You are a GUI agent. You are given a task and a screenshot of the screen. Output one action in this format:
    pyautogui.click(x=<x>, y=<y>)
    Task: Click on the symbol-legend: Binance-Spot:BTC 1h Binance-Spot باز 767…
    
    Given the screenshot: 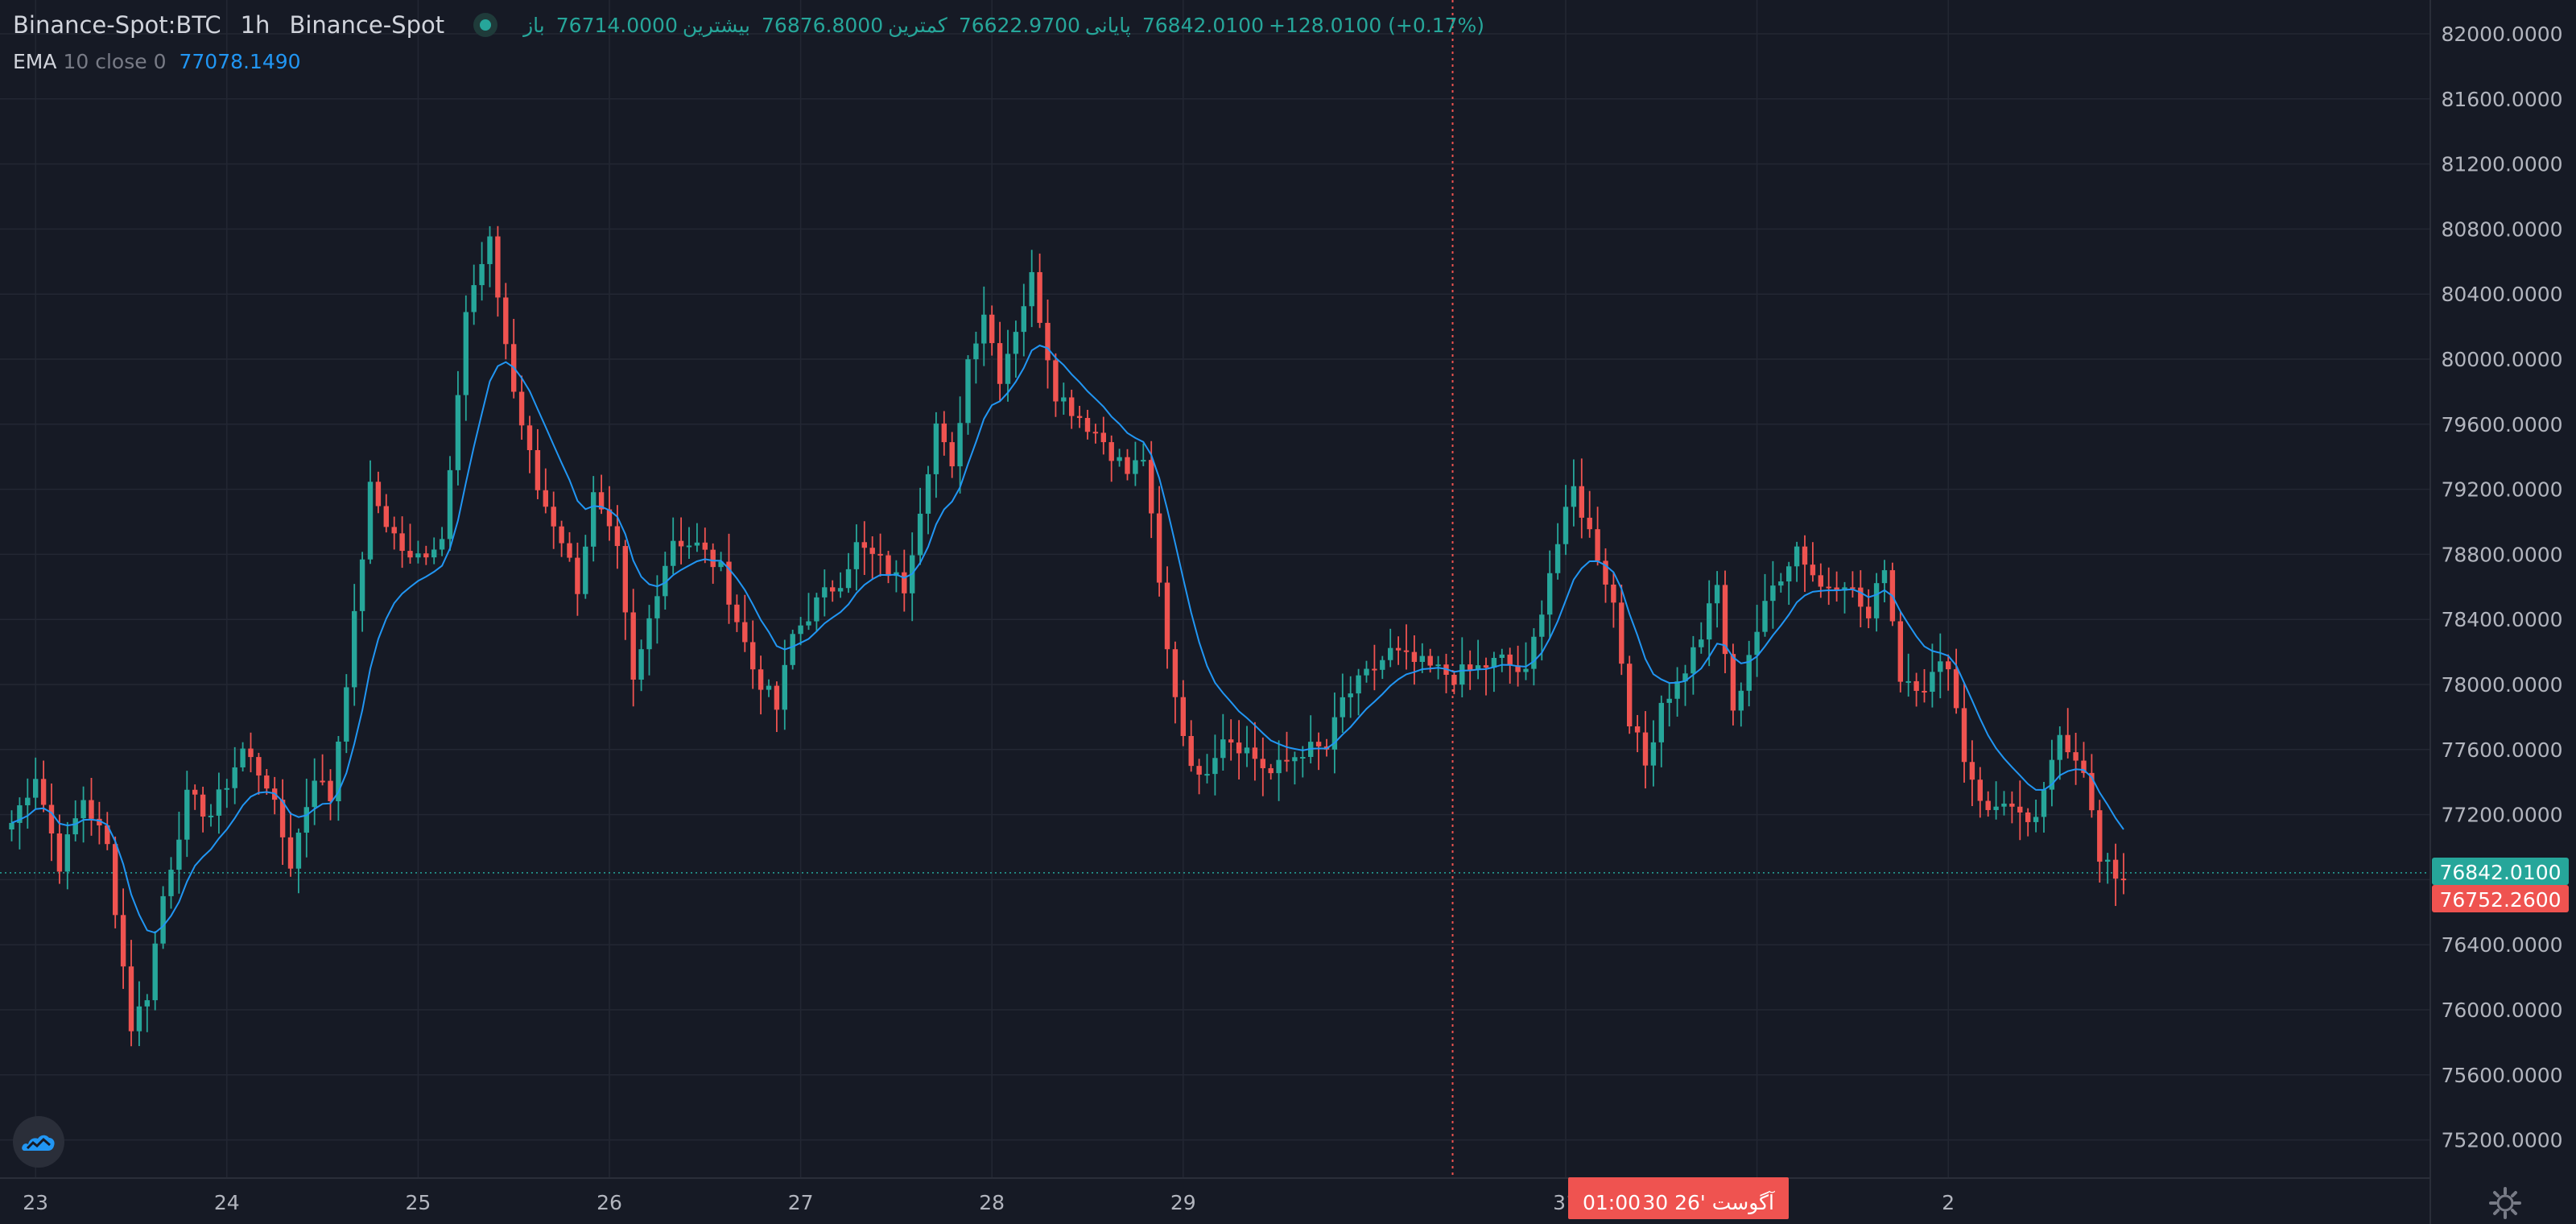 What is the action you would take?
    pyautogui.click(x=748, y=25)
    